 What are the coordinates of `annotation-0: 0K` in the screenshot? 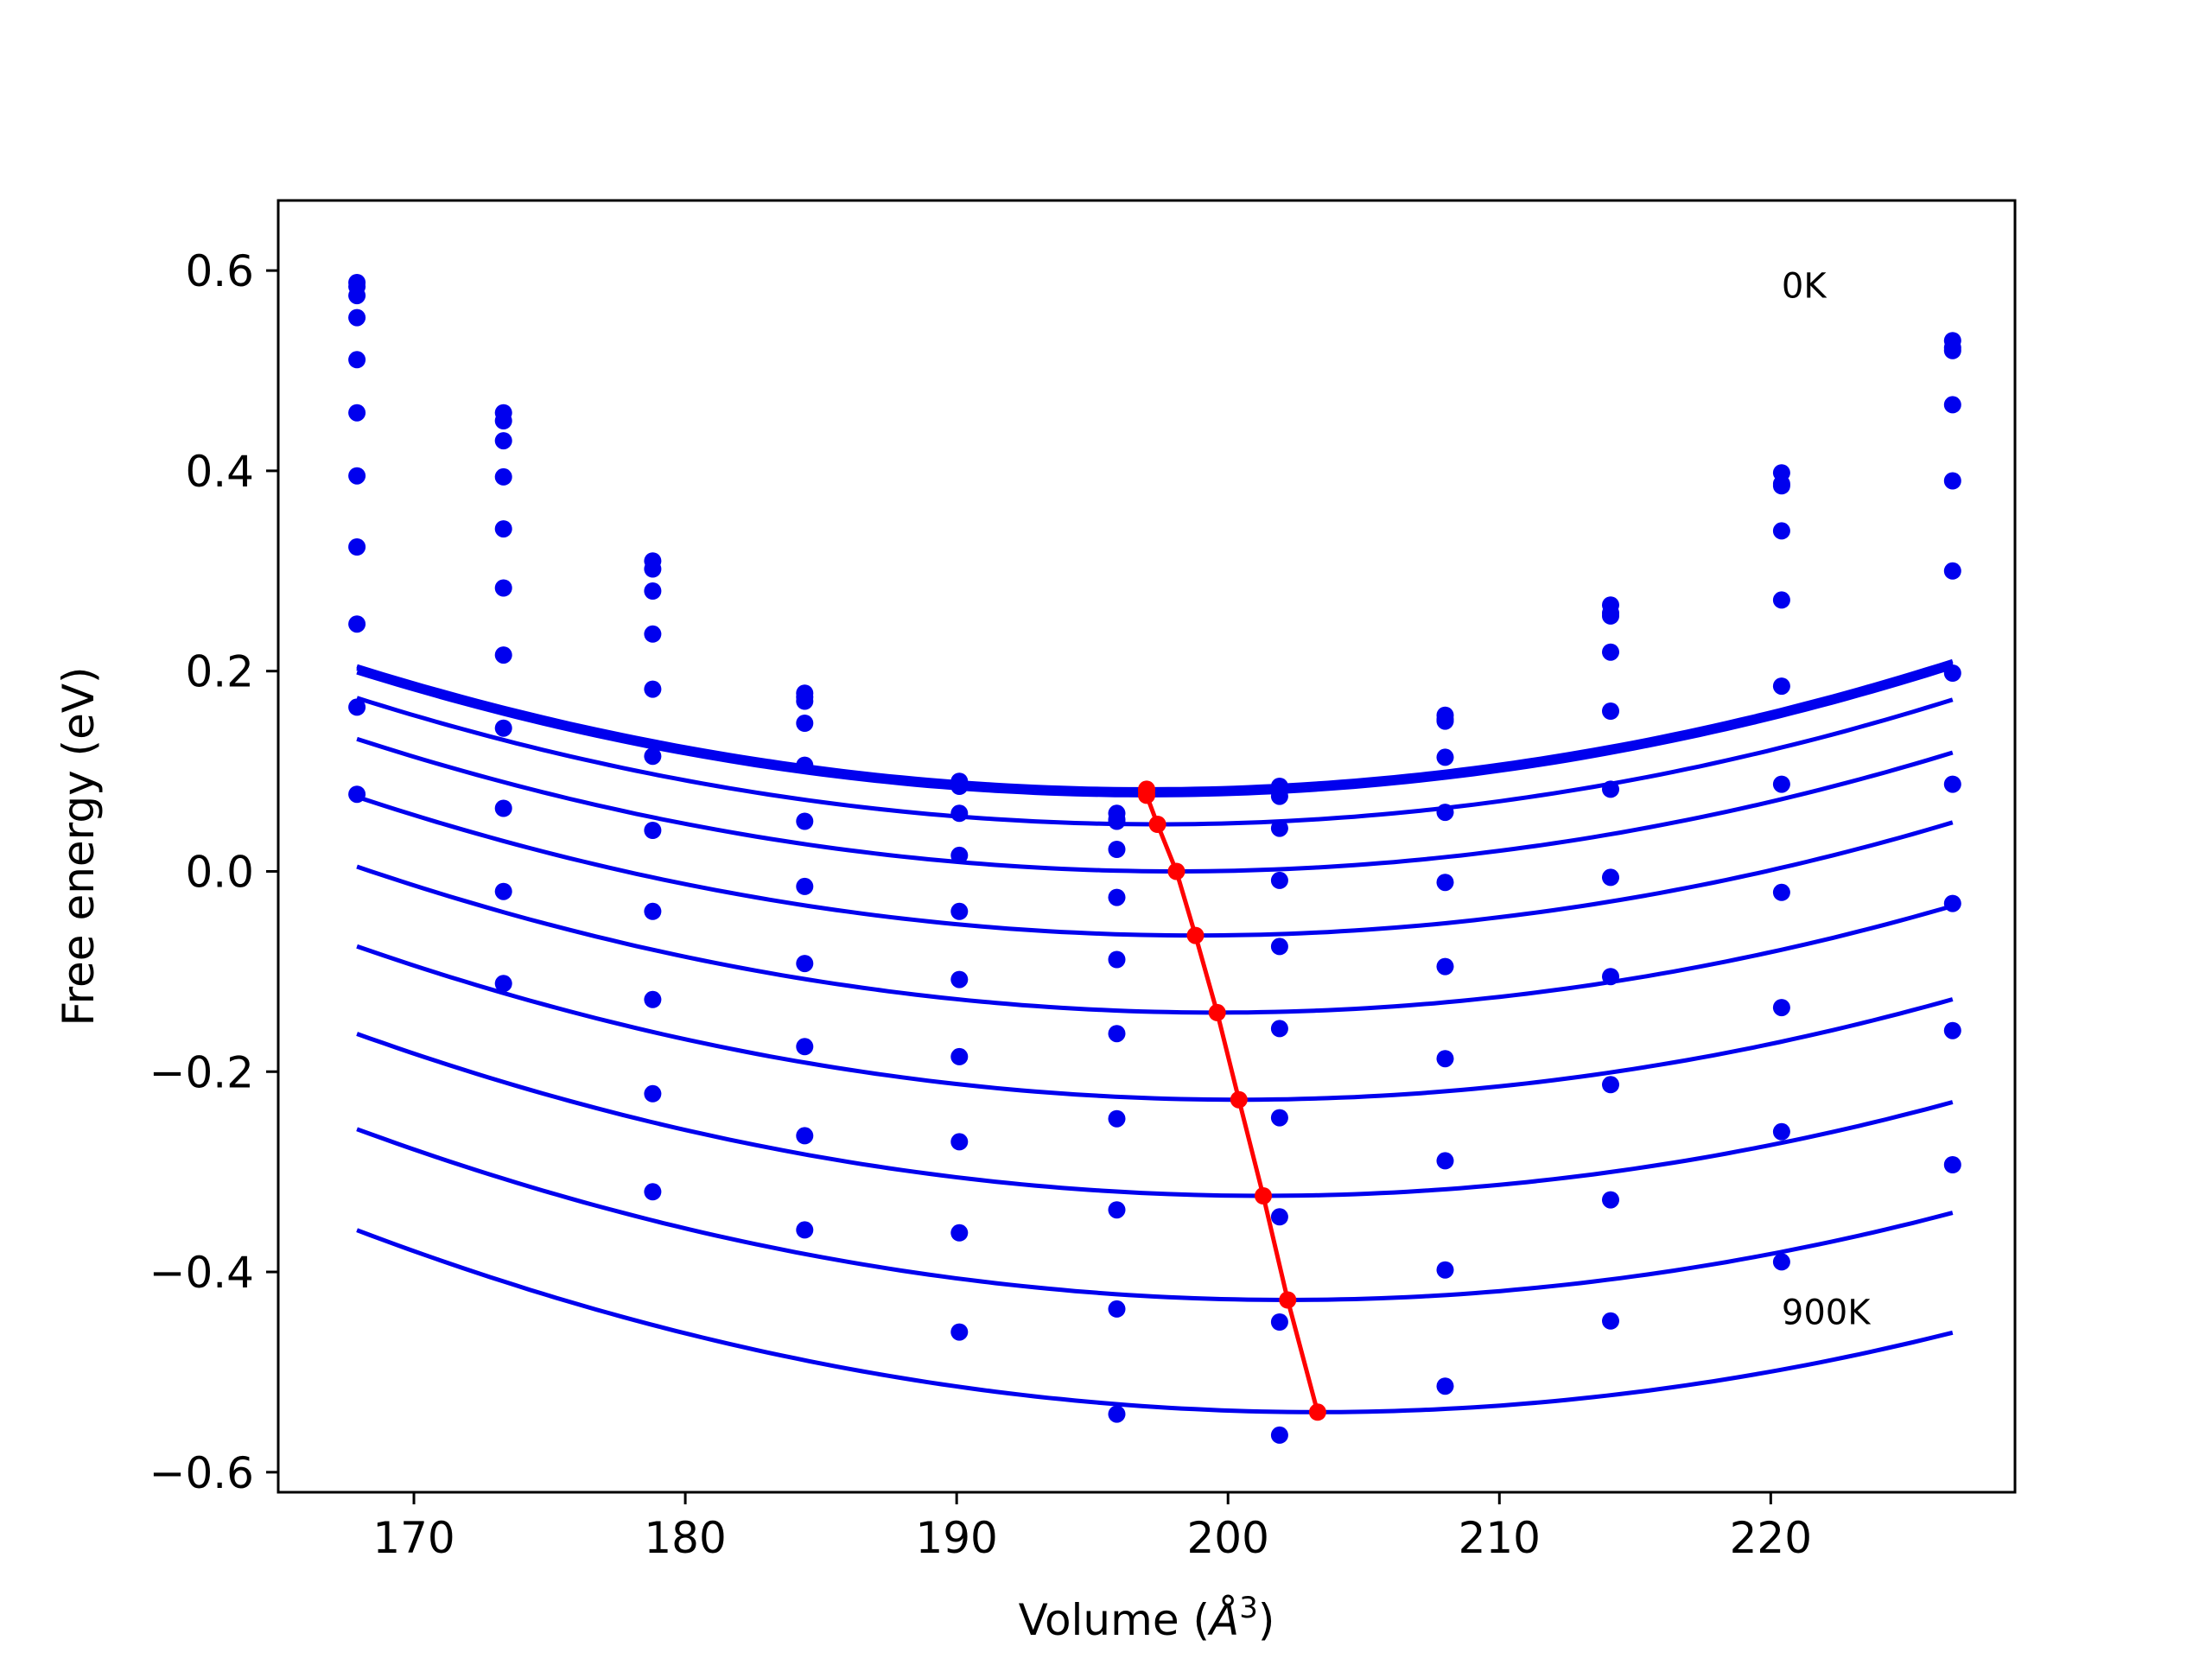 It's located at (1804, 287).